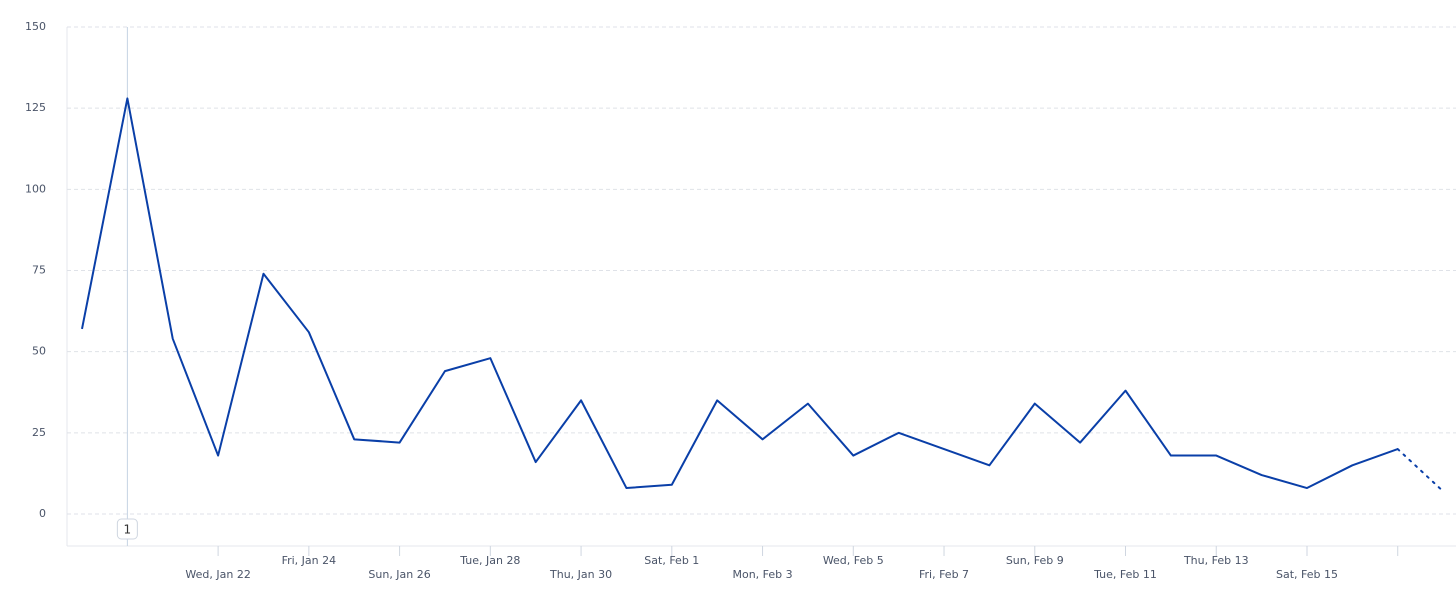  What do you see at coordinates (39, 351) in the screenshot?
I see `y-tick-label: 50` at bounding box center [39, 351].